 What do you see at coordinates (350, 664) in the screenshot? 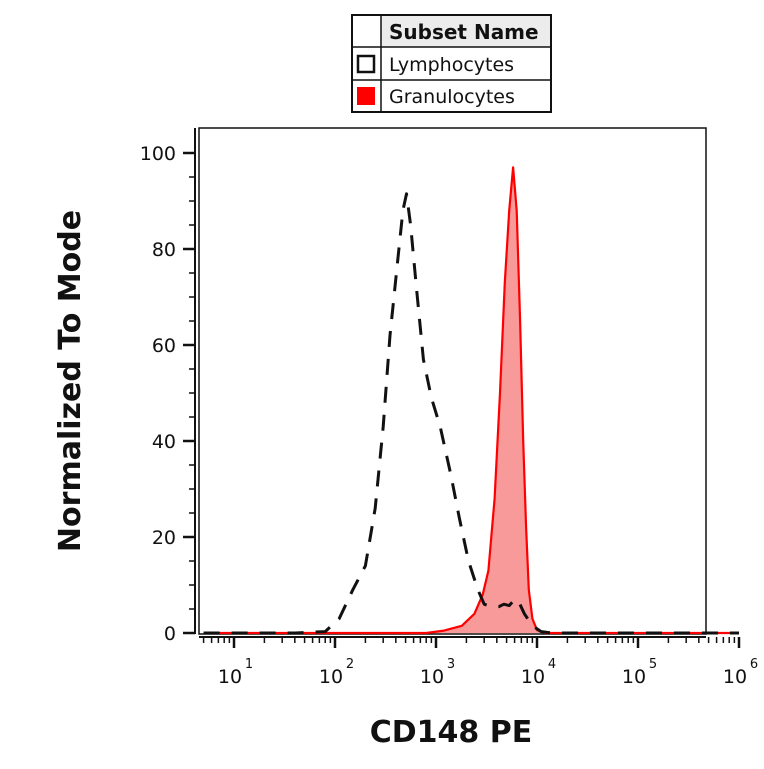
I see `x-tick-exponent: 2` at bounding box center [350, 664].